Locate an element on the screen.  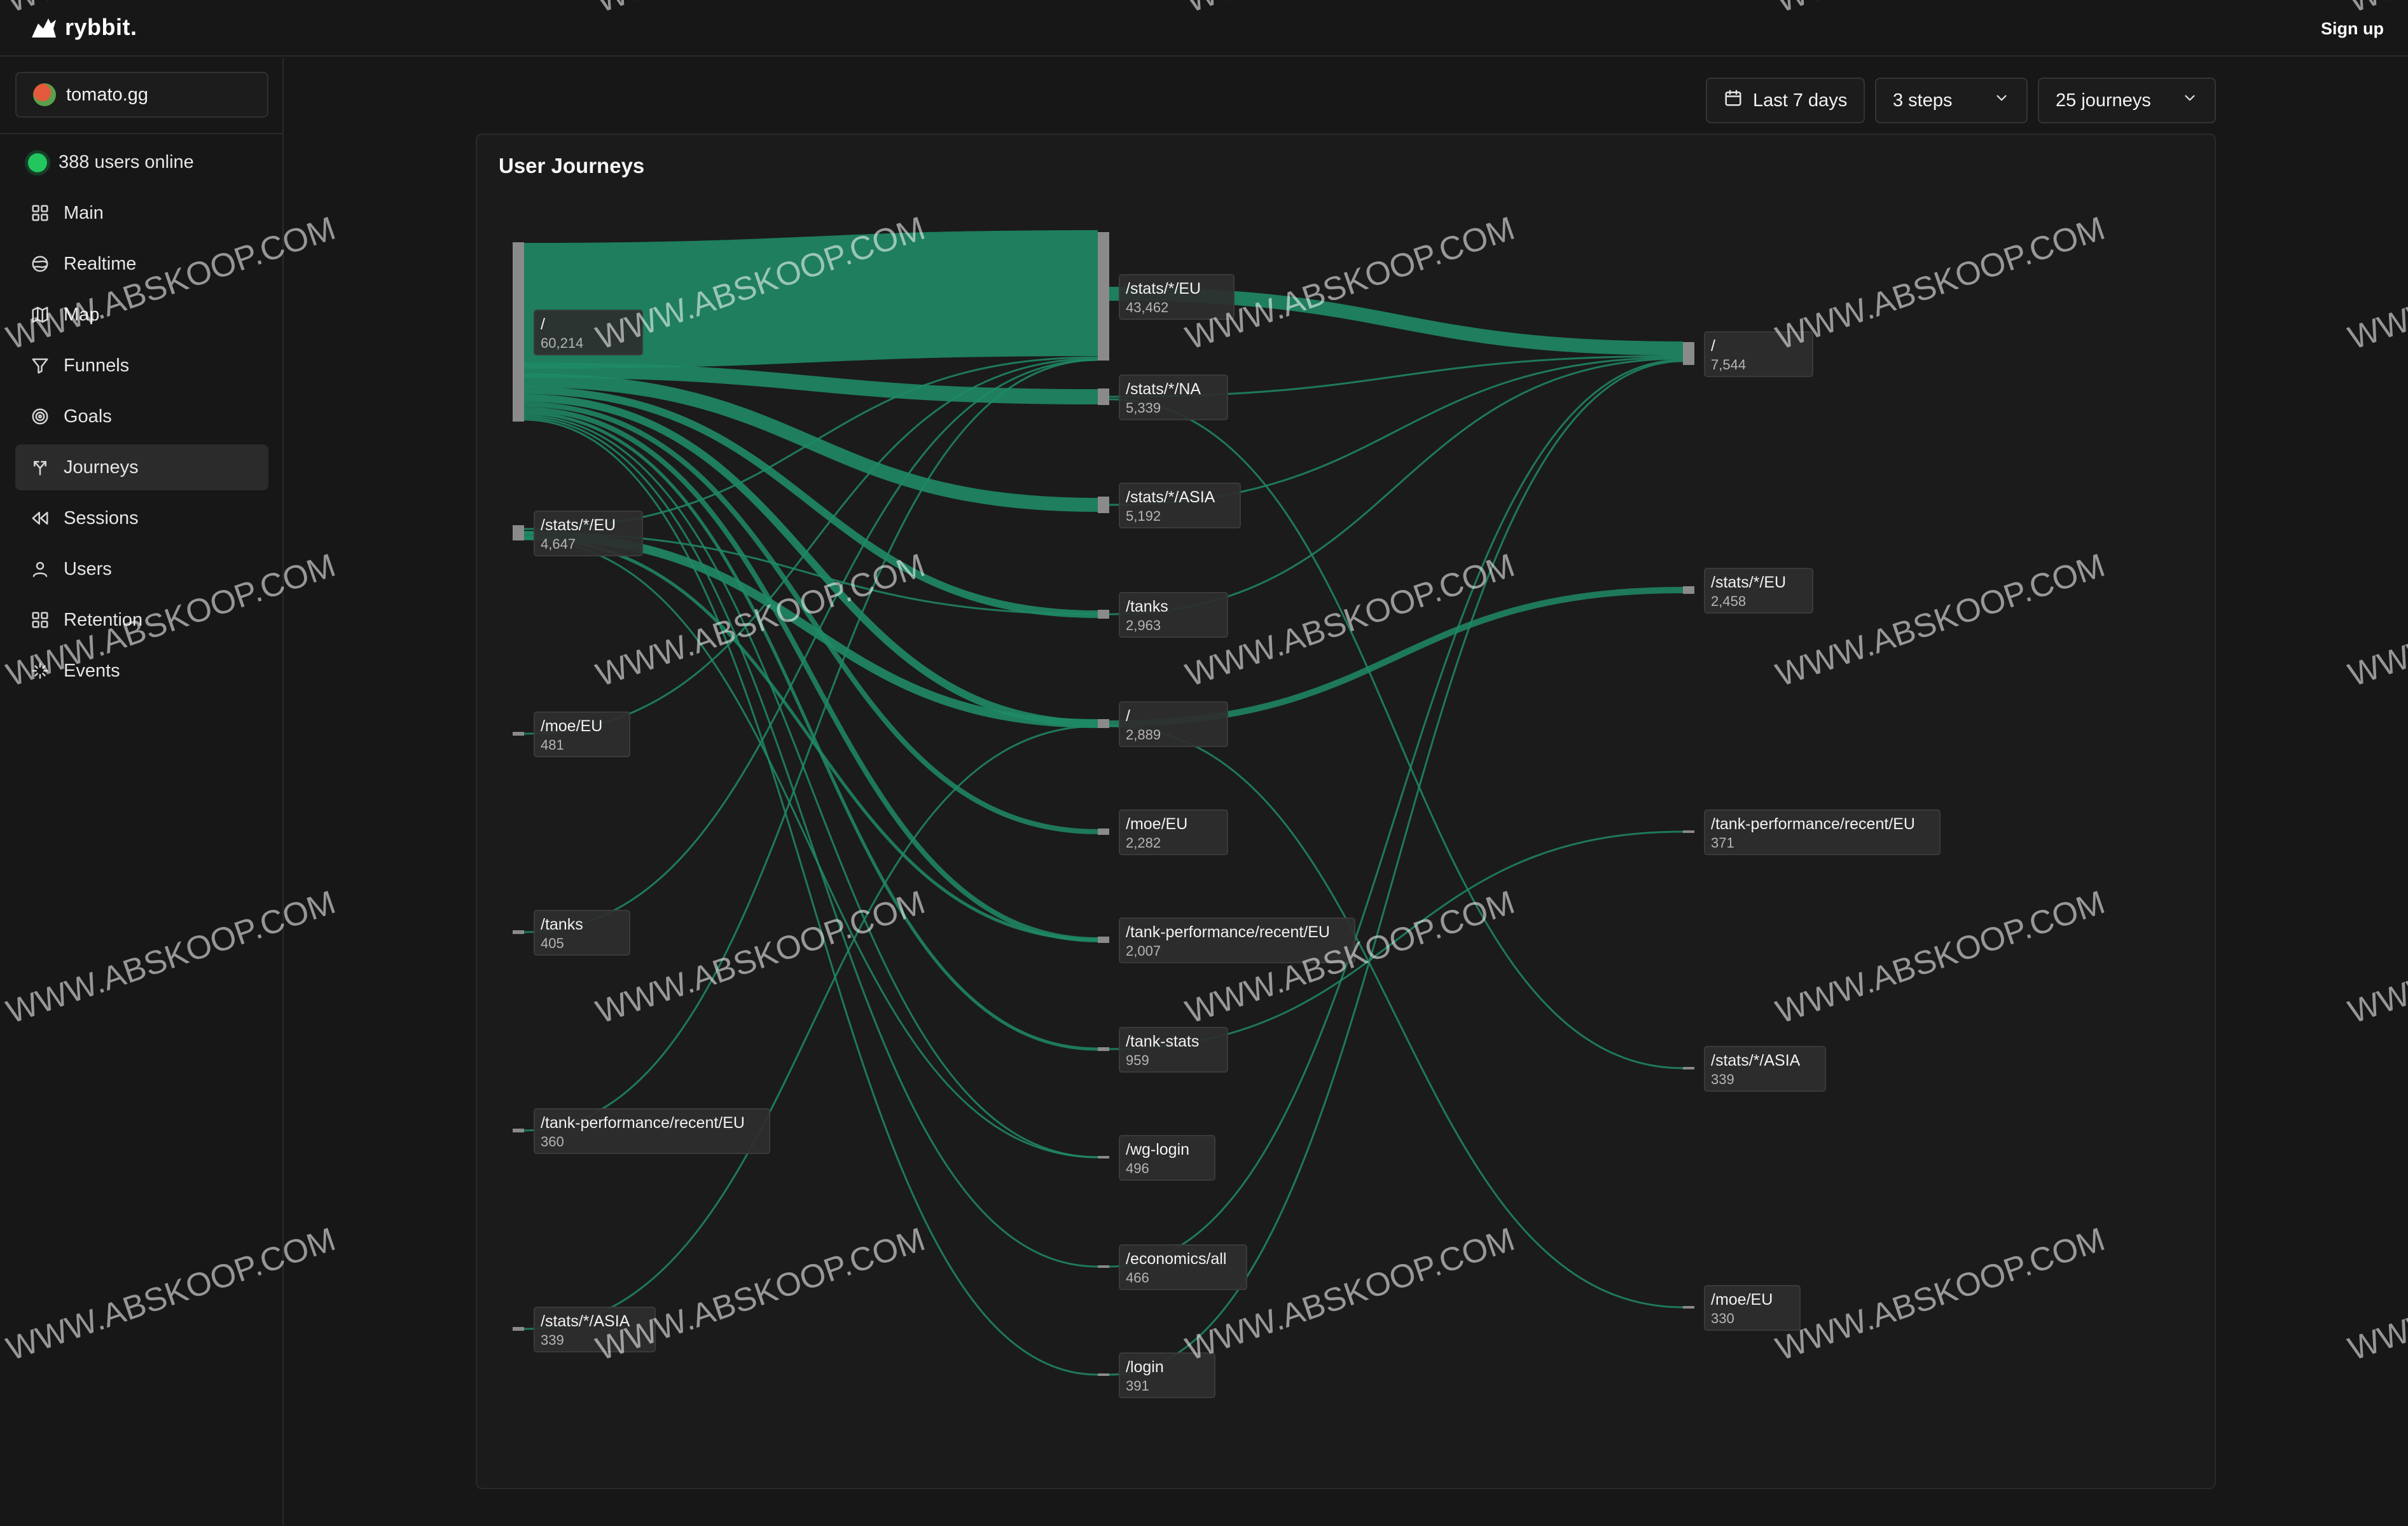
sankey-node: /tanks 405 is located at coordinates (571, 933).